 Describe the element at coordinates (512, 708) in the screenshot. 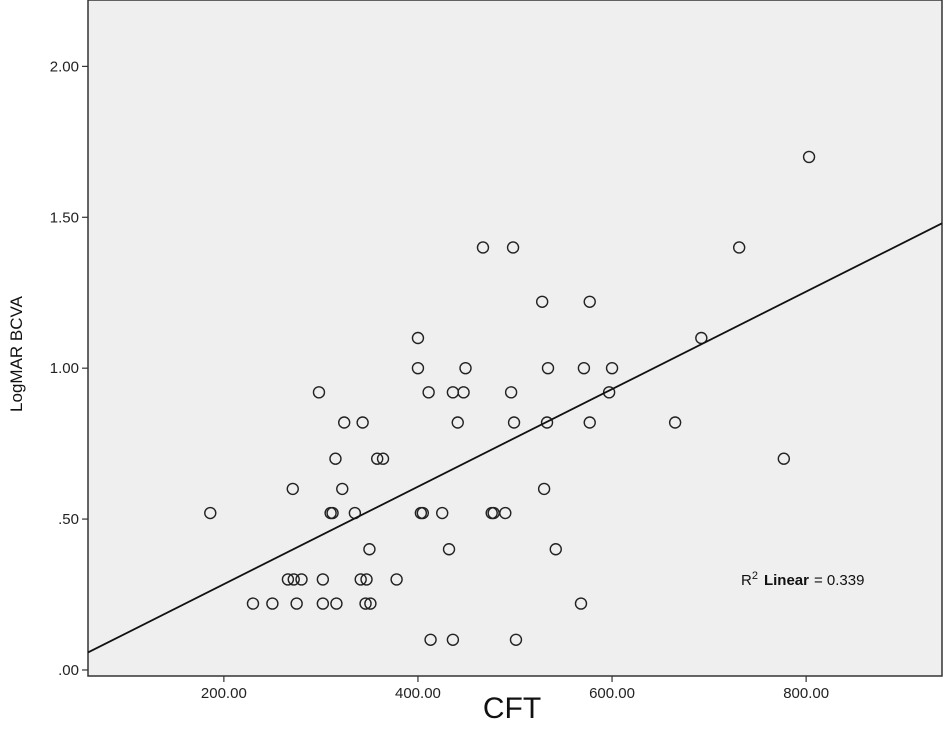

I see `x-axis-title: CFT` at that location.